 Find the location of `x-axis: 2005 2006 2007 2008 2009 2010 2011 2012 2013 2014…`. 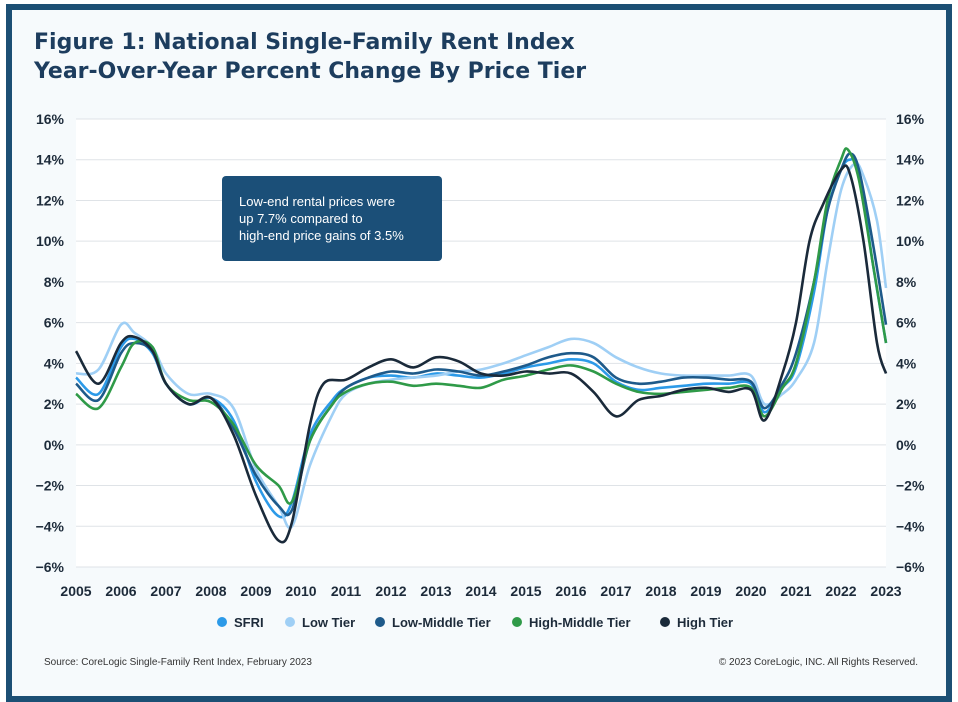

x-axis: 2005 2006 2007 2008 2009 2010 2011 2012 2013 2014… is located at coordinates (480, 591).